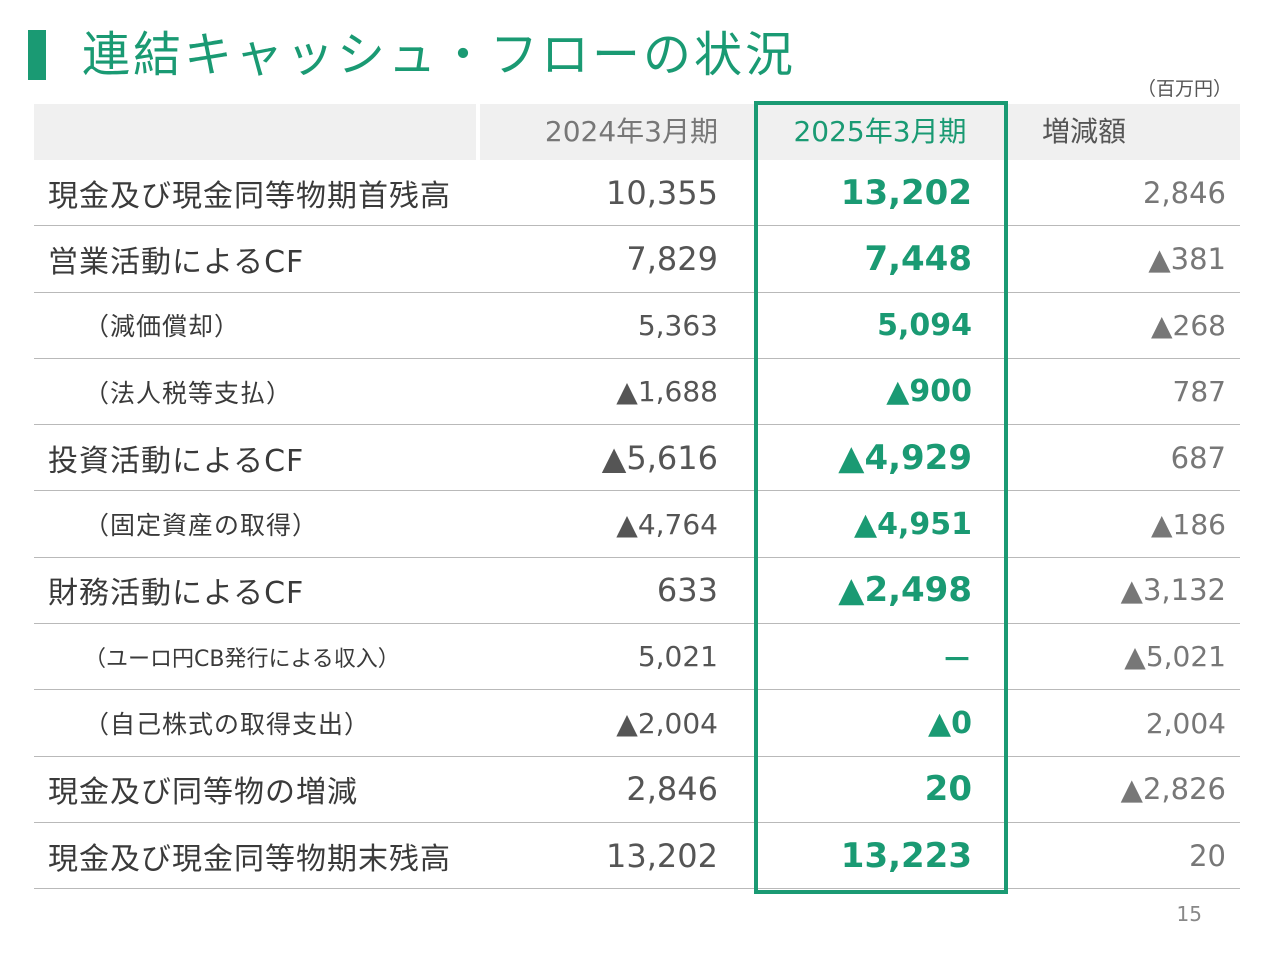 The height and width of the screenshot is (960, 1280). I want to click on table-row: 現金及び現金同等物期末残高 13,202 13,223 20, so click(637, 856).